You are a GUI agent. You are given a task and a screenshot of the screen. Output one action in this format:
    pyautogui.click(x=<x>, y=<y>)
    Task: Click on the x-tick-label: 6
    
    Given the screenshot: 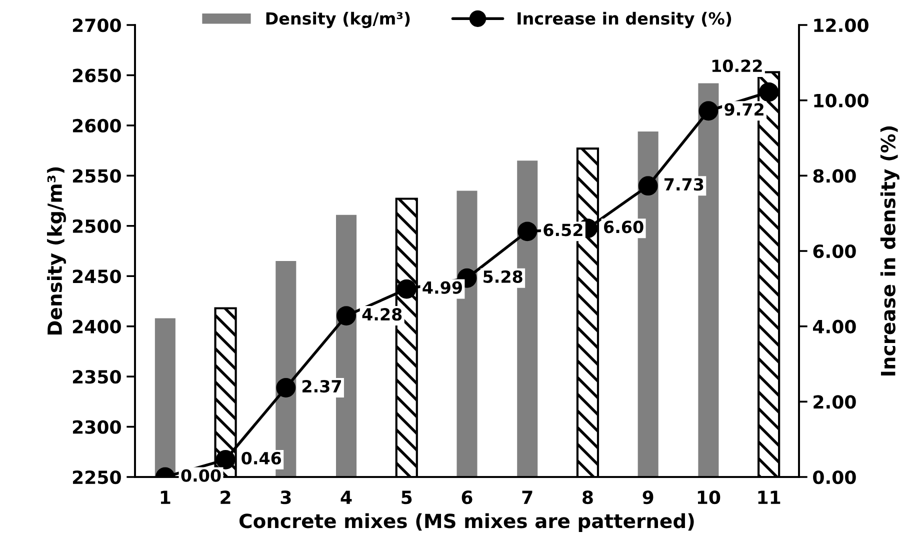 What is the action you would take?
    pyautogui.click(x=467, y=497)
    